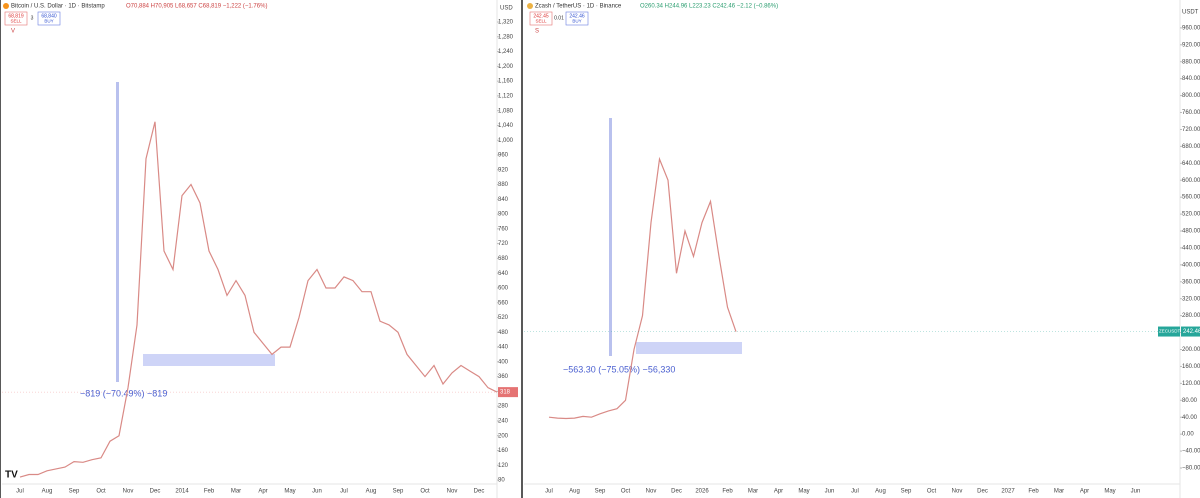  What do you see at coordinates (503, 451) in the screenshot?
I see `y-tick-label: 160` at bounding box center [503, 451].